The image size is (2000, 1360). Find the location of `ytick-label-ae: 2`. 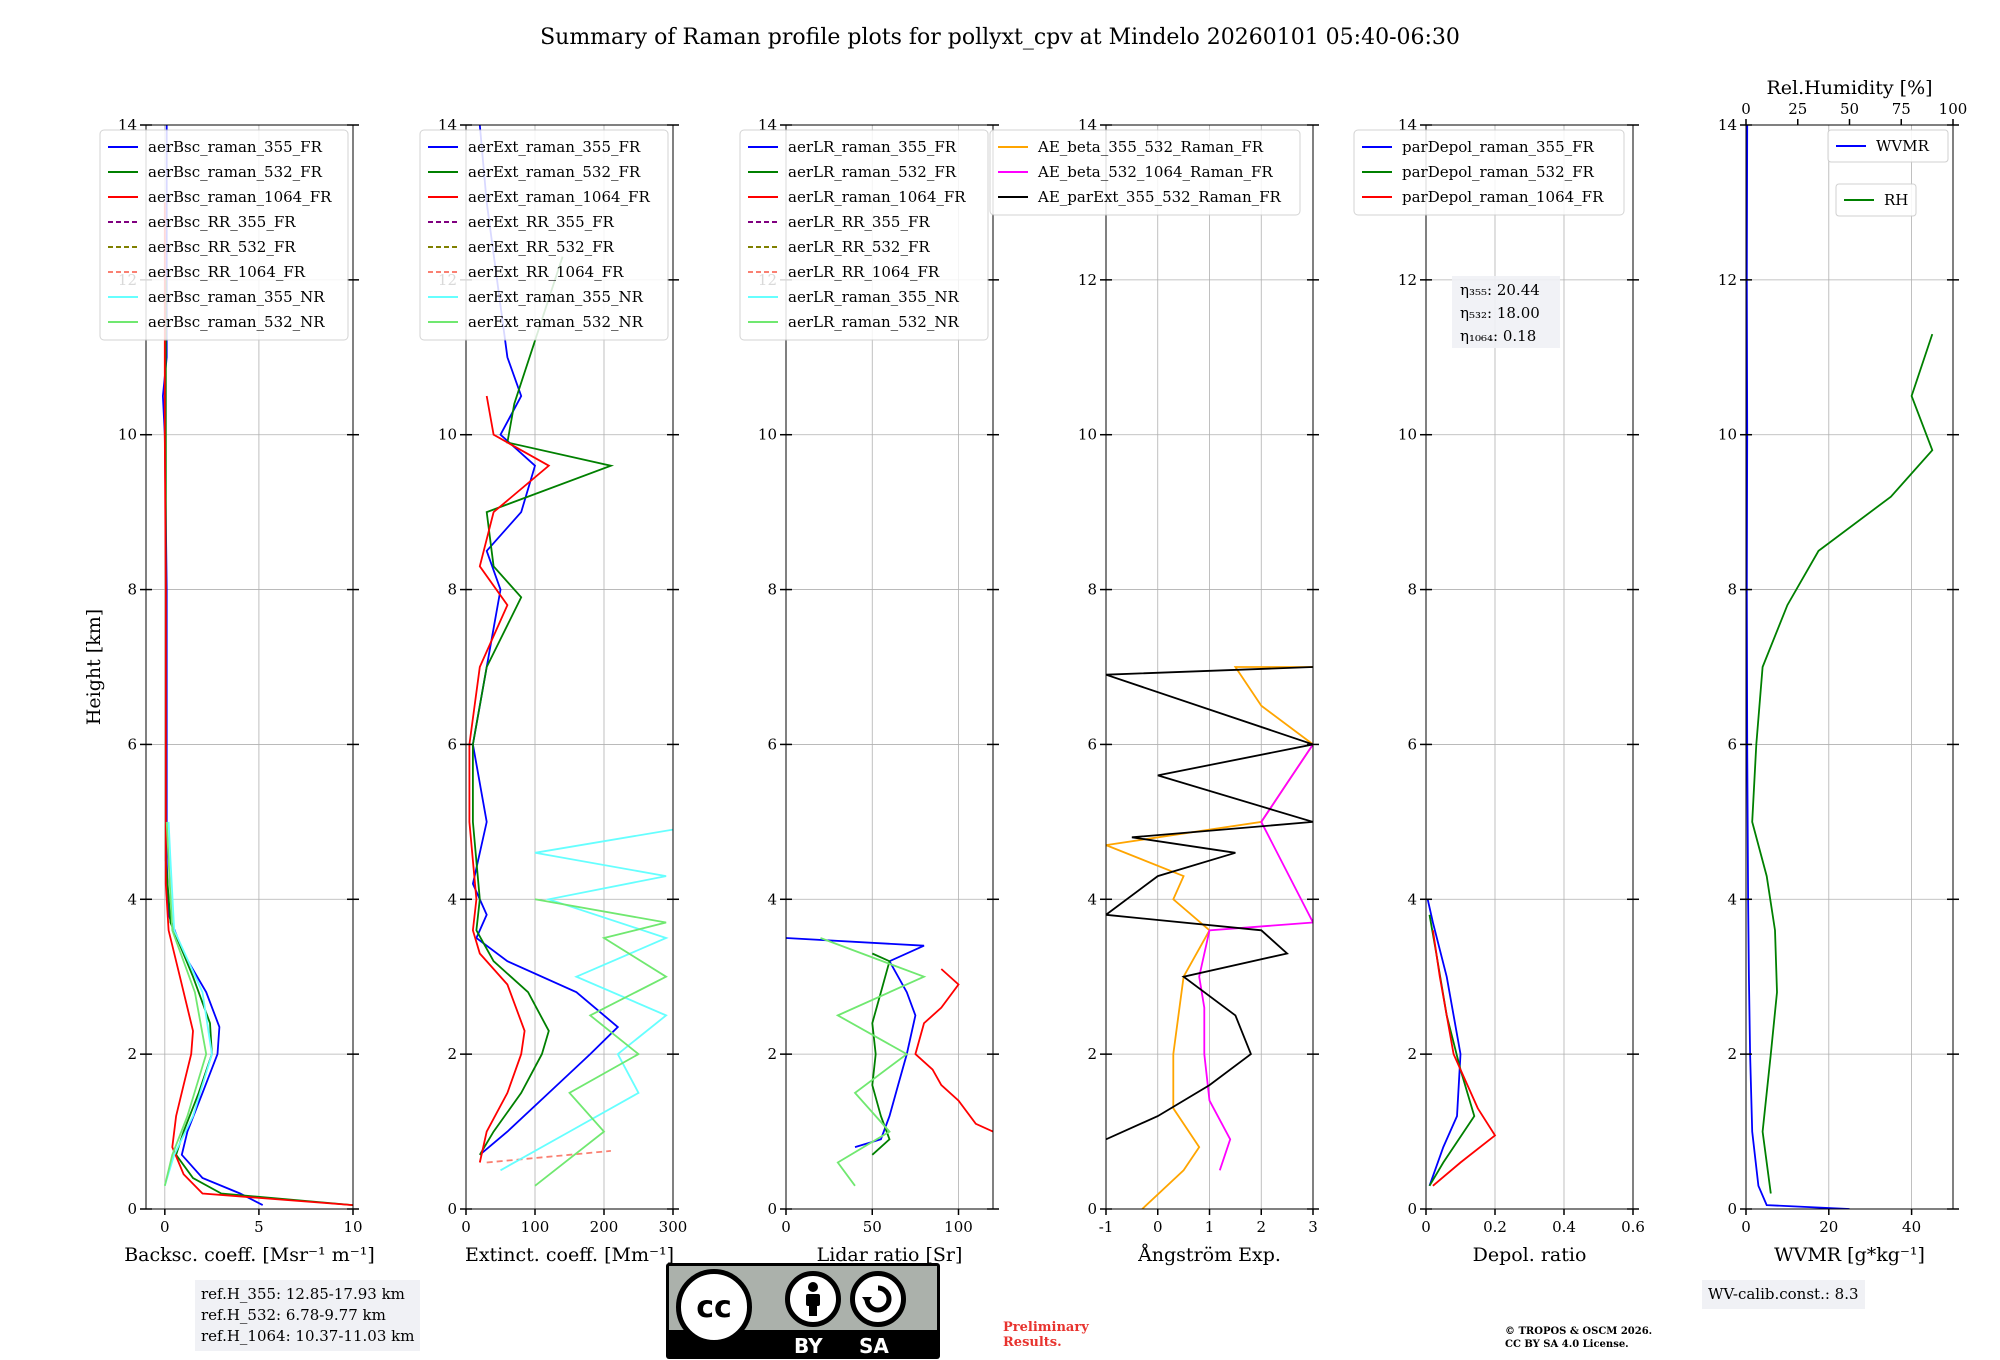

ytick-label-ae: 2 is located at coordinates (1092, 1054).